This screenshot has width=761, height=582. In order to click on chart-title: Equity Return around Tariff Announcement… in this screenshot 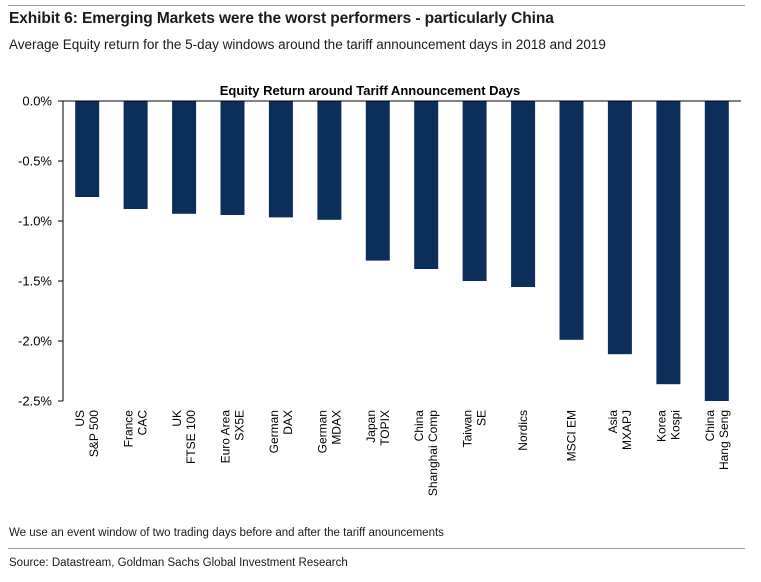, I will do `click(370, 90)`.